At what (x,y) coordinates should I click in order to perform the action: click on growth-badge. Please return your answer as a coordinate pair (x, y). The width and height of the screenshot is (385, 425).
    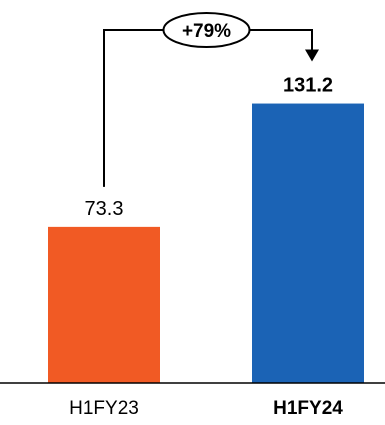
    Looking at the image, I should click on (206, 30).